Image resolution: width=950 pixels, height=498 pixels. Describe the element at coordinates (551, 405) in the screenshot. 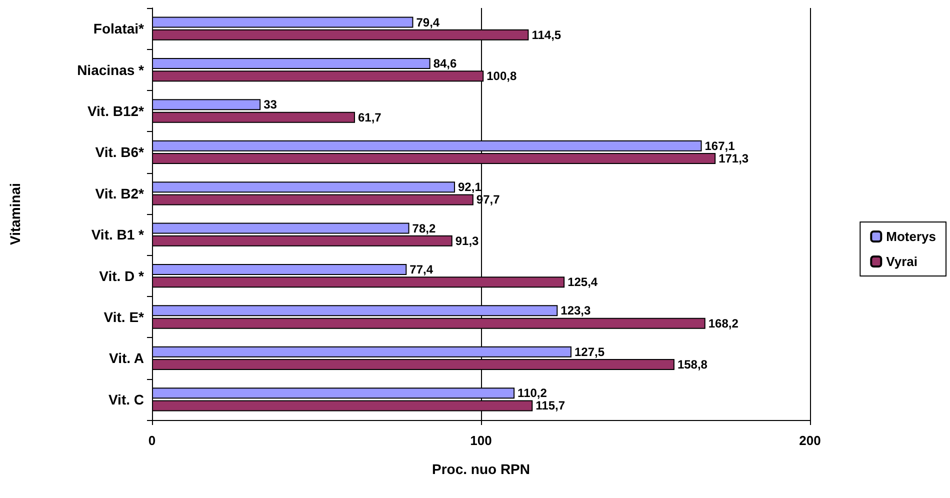

I see `data-label: 115,7` at that location.